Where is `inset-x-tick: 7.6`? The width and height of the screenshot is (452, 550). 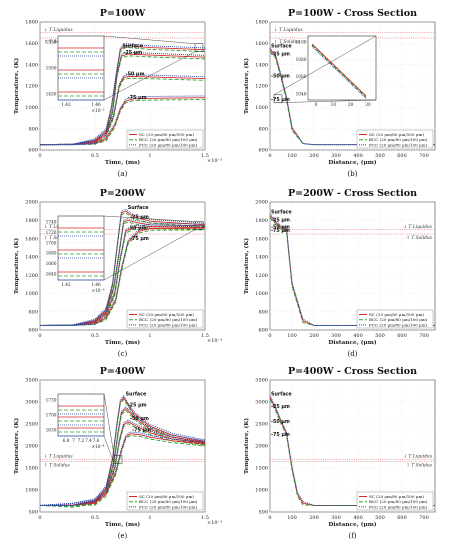 inset-x-tick: 7.6 is located at coordinates (96, 441).